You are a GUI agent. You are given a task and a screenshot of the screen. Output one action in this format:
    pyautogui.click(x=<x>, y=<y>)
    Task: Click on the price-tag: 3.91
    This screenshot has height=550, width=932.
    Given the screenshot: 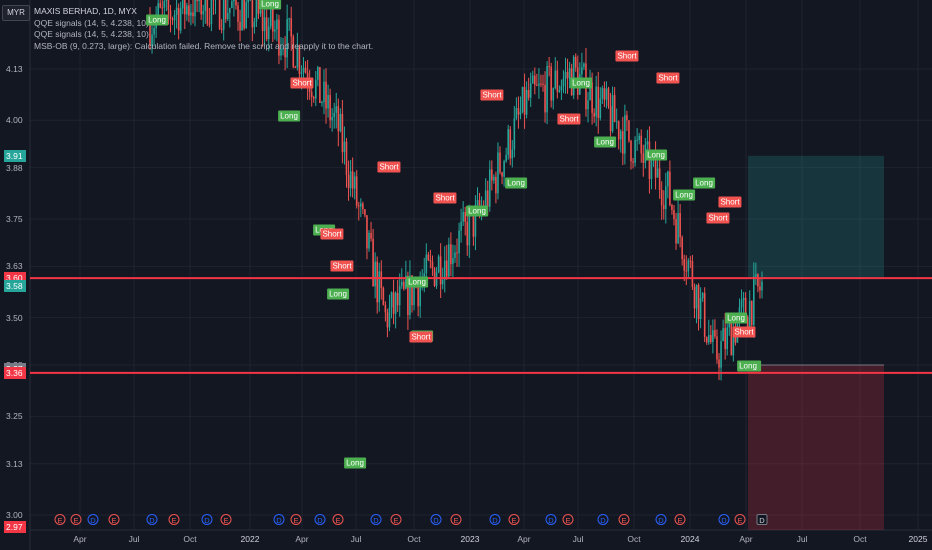 What is the action you would take?
    pyautogui.click(x=15, y=155)
    